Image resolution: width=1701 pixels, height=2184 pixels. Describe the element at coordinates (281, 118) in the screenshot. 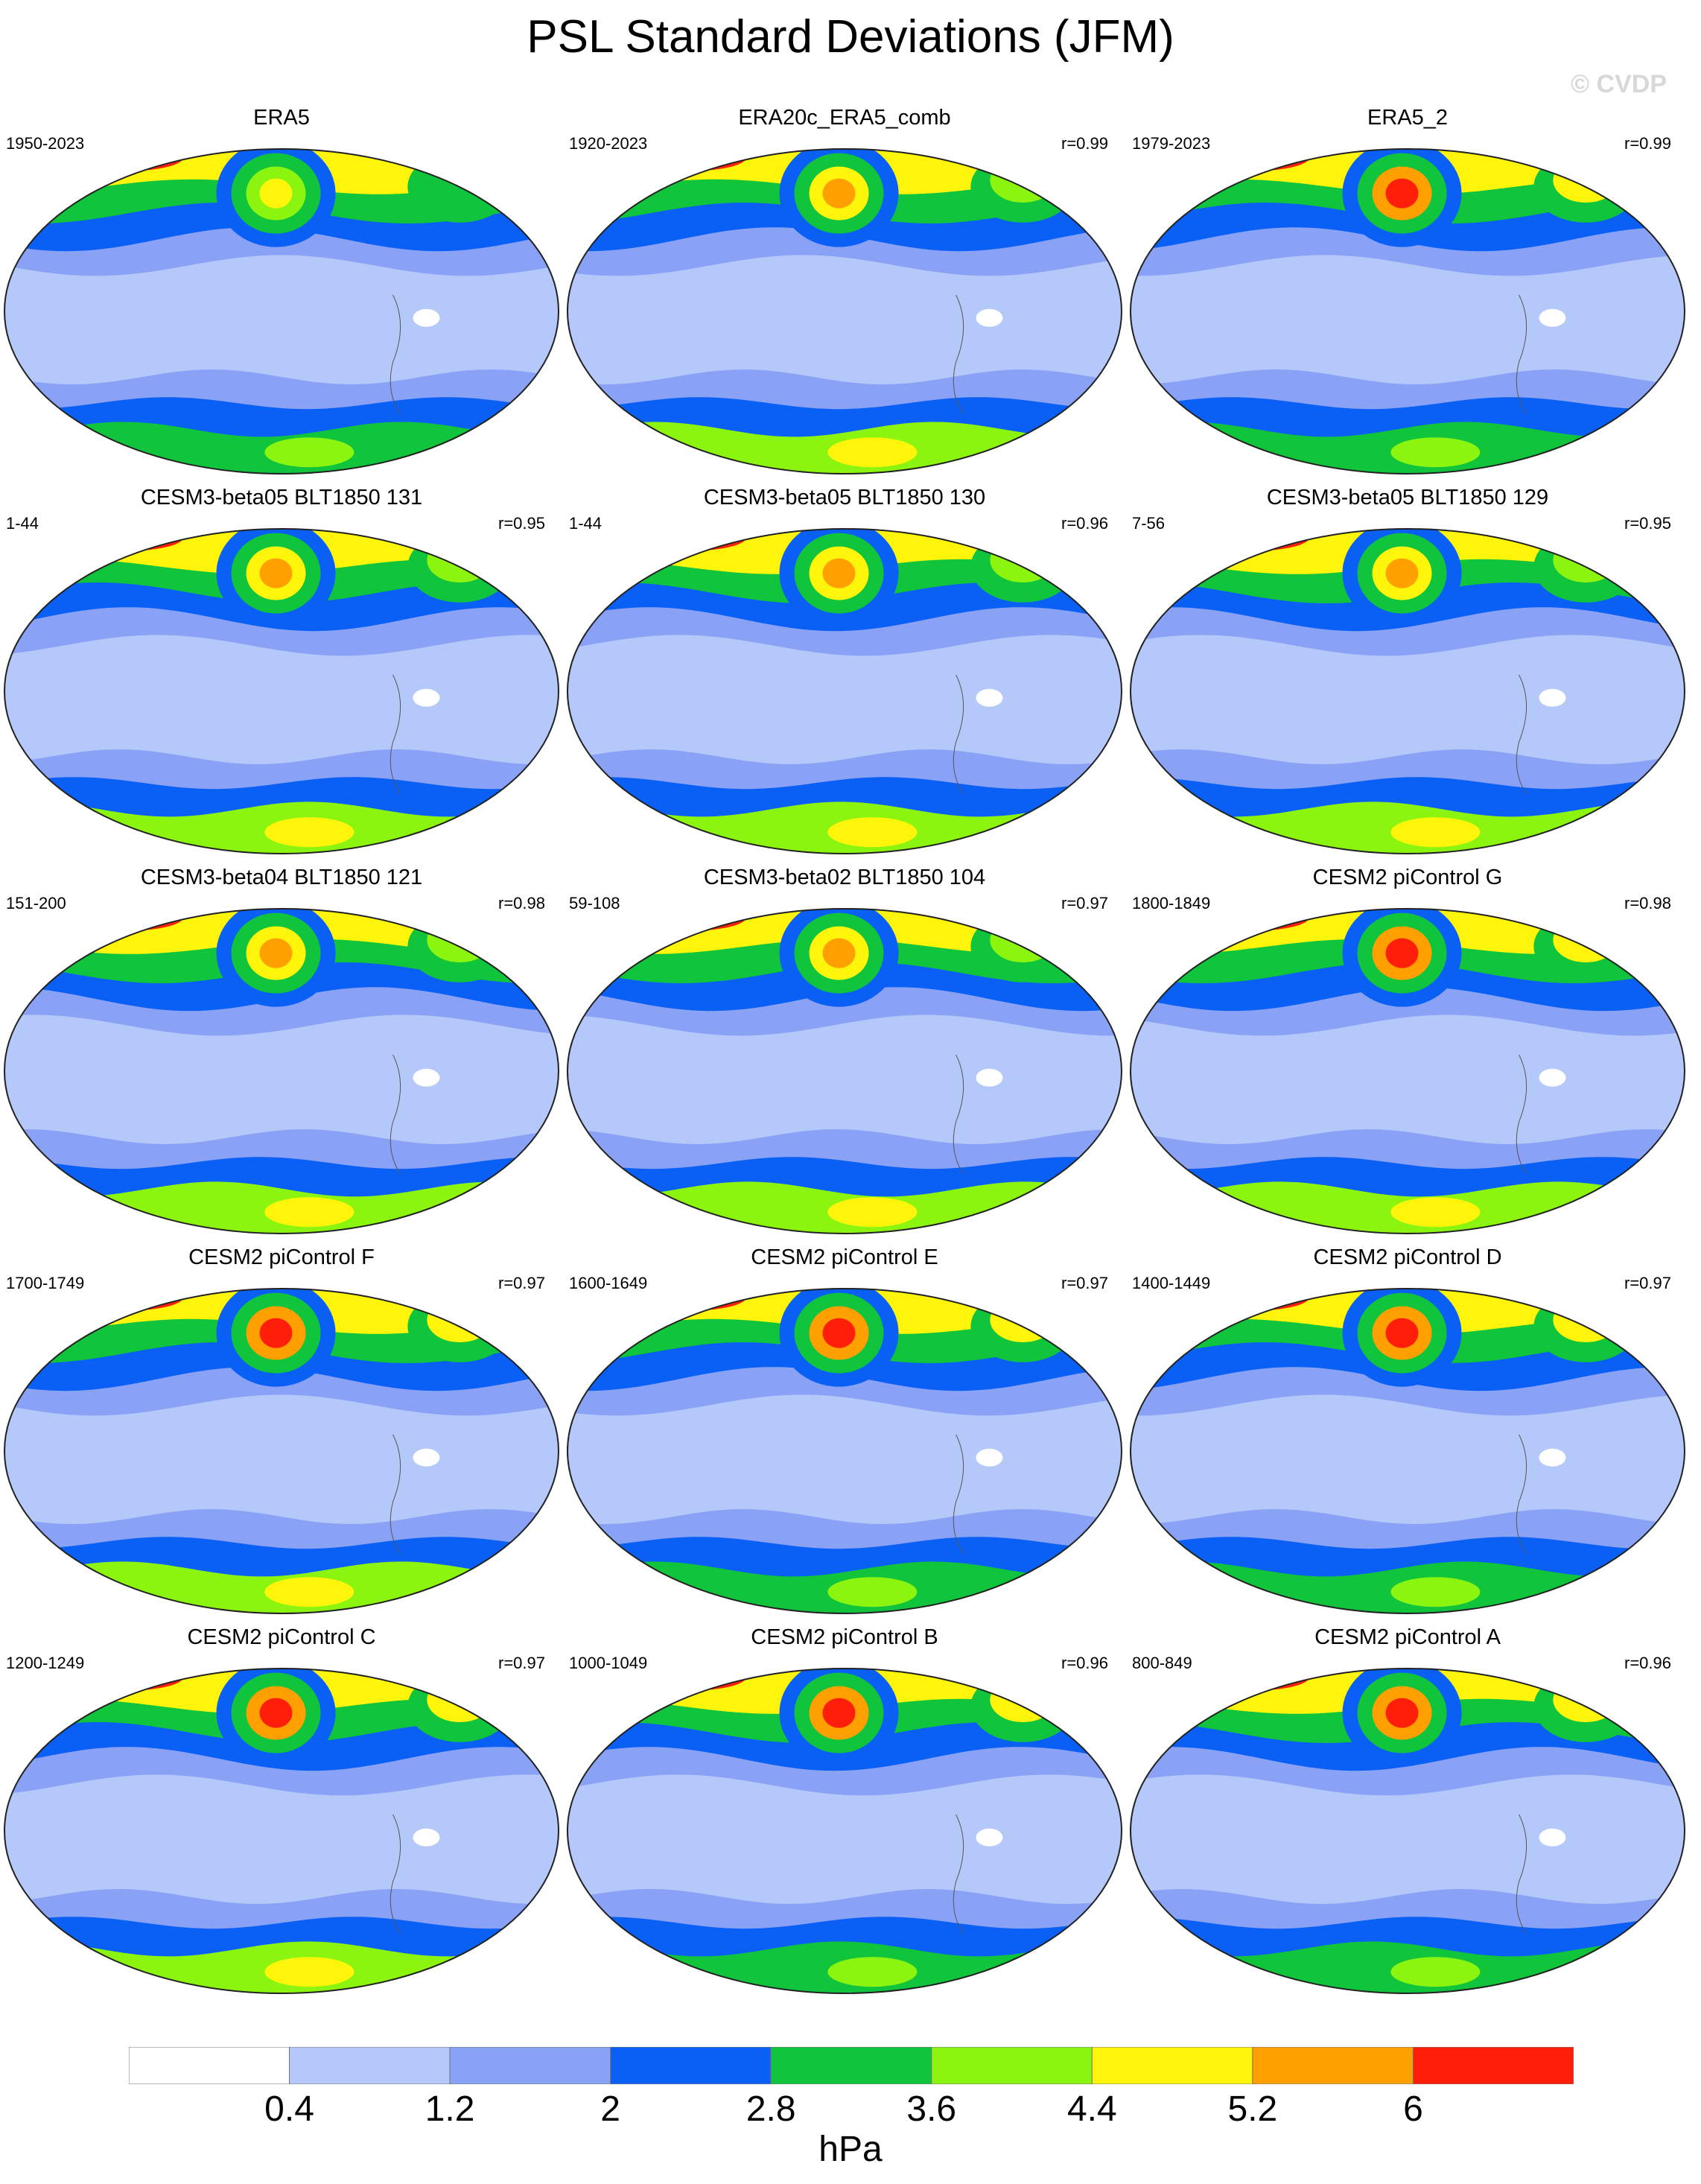

I see `panel-title: ERA5` at that location.